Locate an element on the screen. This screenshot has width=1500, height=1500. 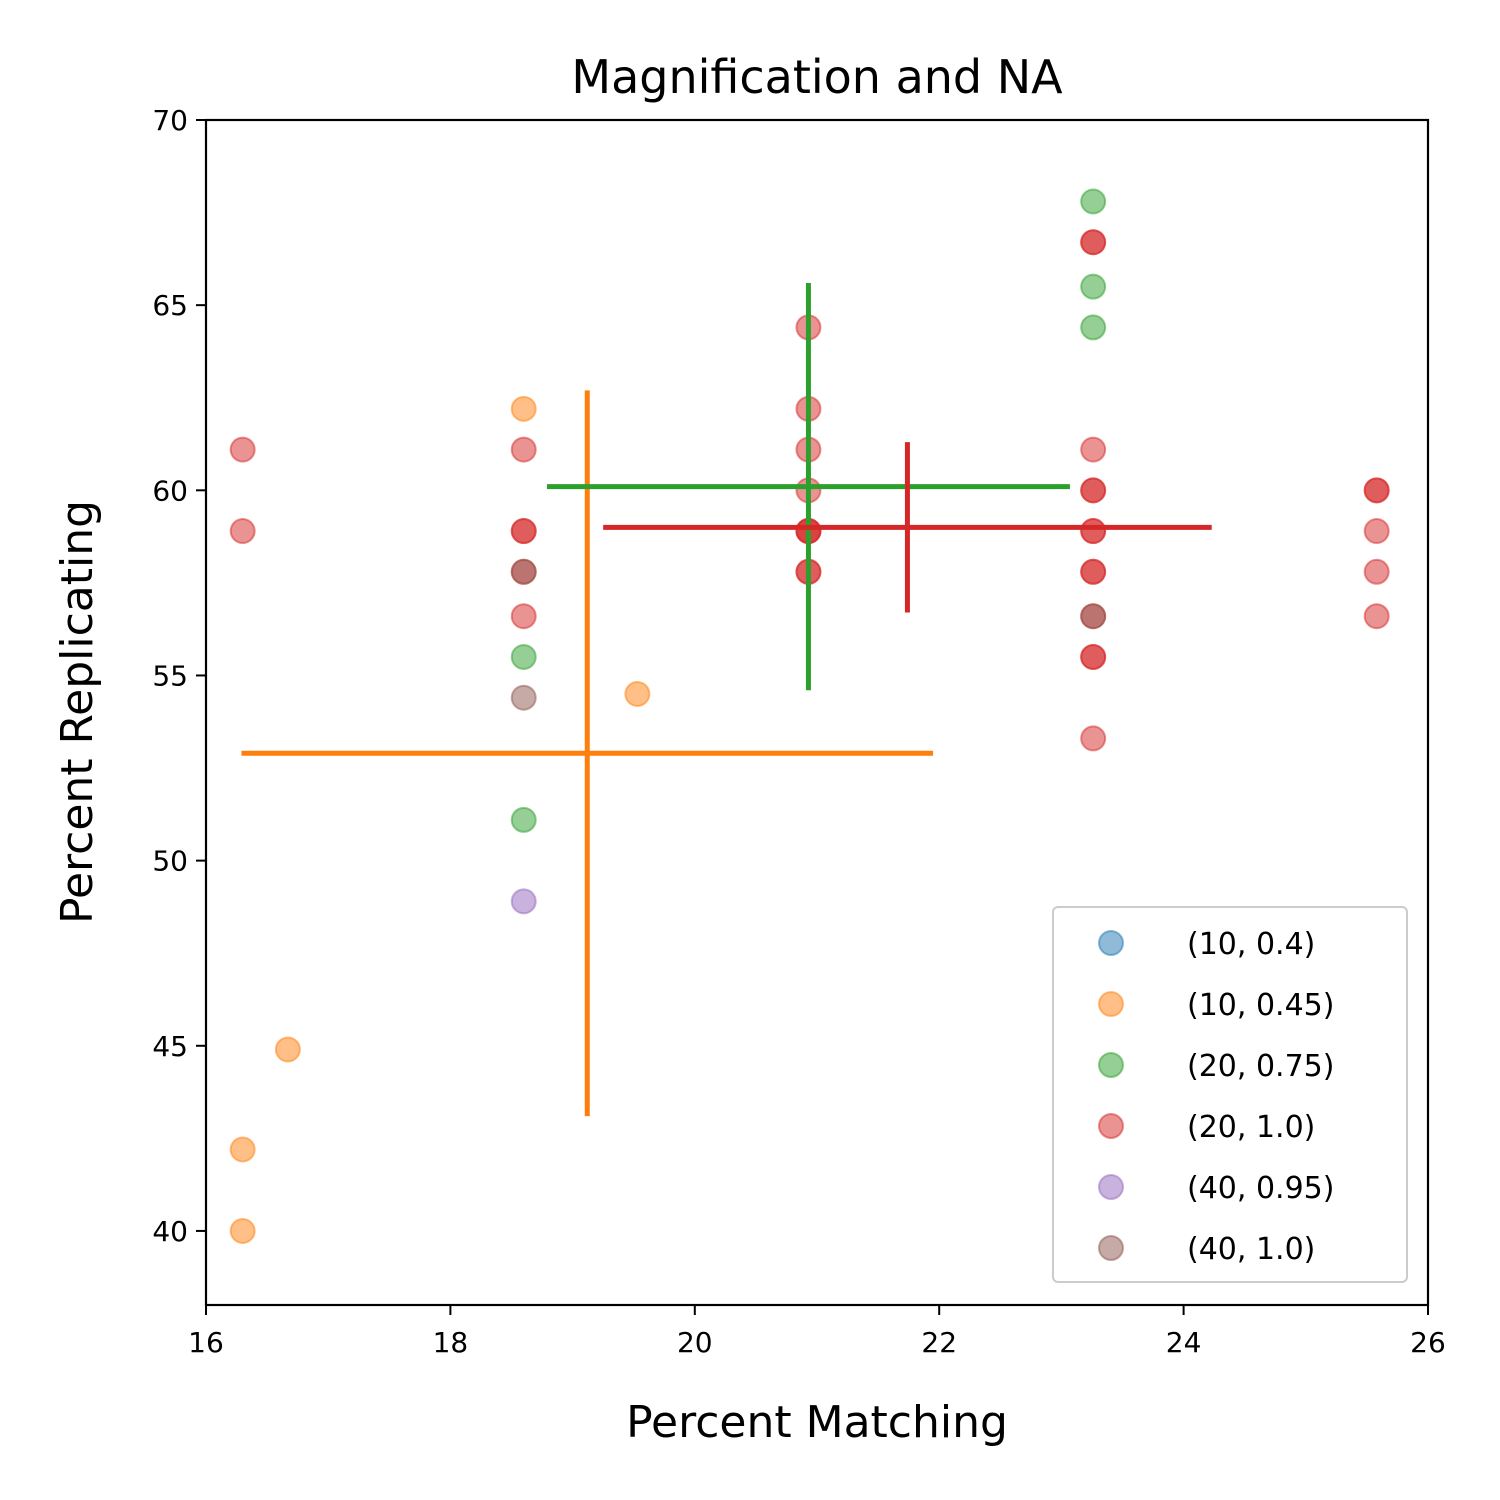
y-tick-label: 40 is located at coordinates (170, 1231).